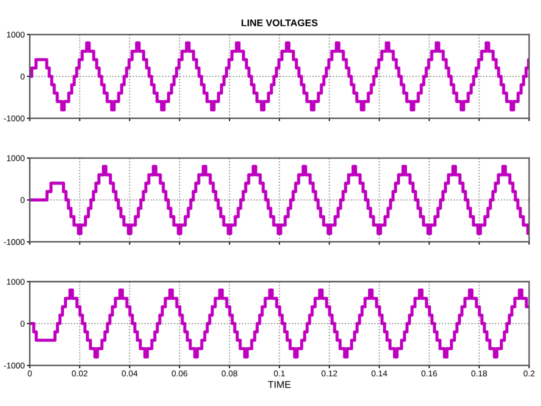  What do you see at coordinates (180, 373) in the screenshot?
I see `x-tick-label: 0.06` at bounding box center [180, 373].